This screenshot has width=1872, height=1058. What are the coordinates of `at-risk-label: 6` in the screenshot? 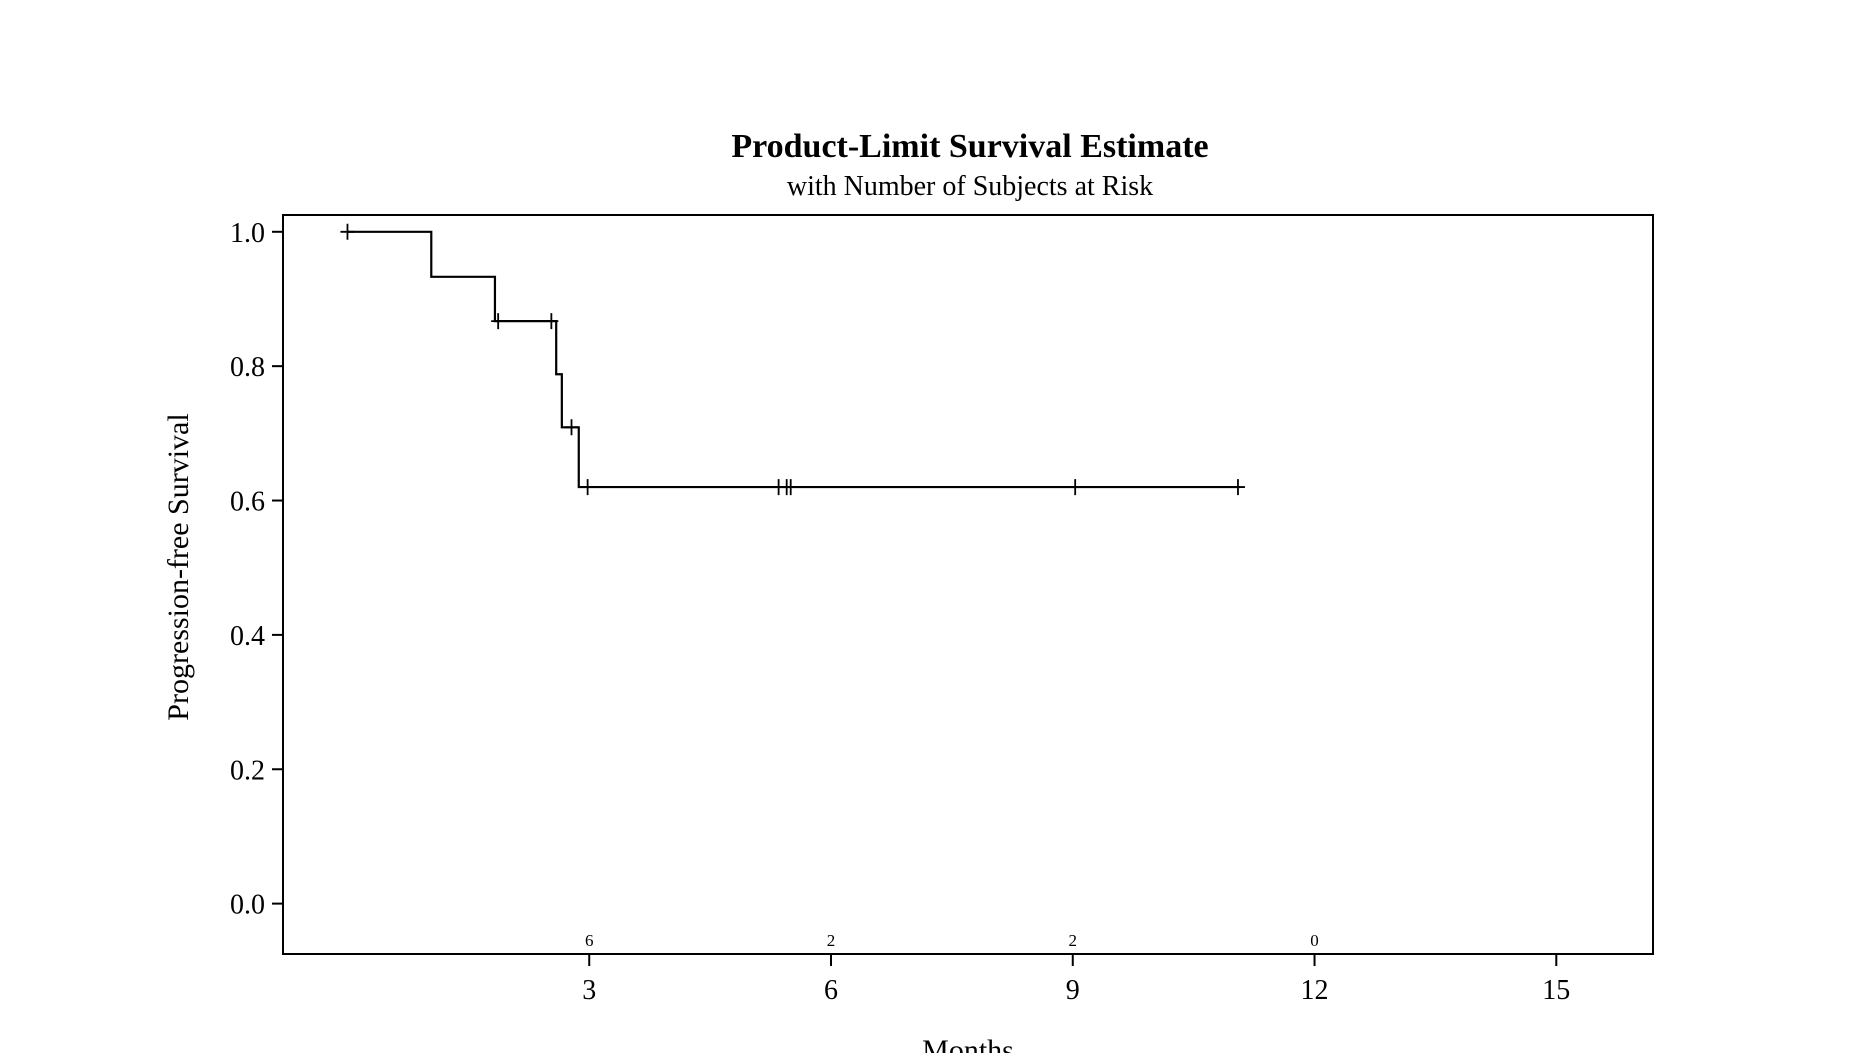 It's located at (589, 940).